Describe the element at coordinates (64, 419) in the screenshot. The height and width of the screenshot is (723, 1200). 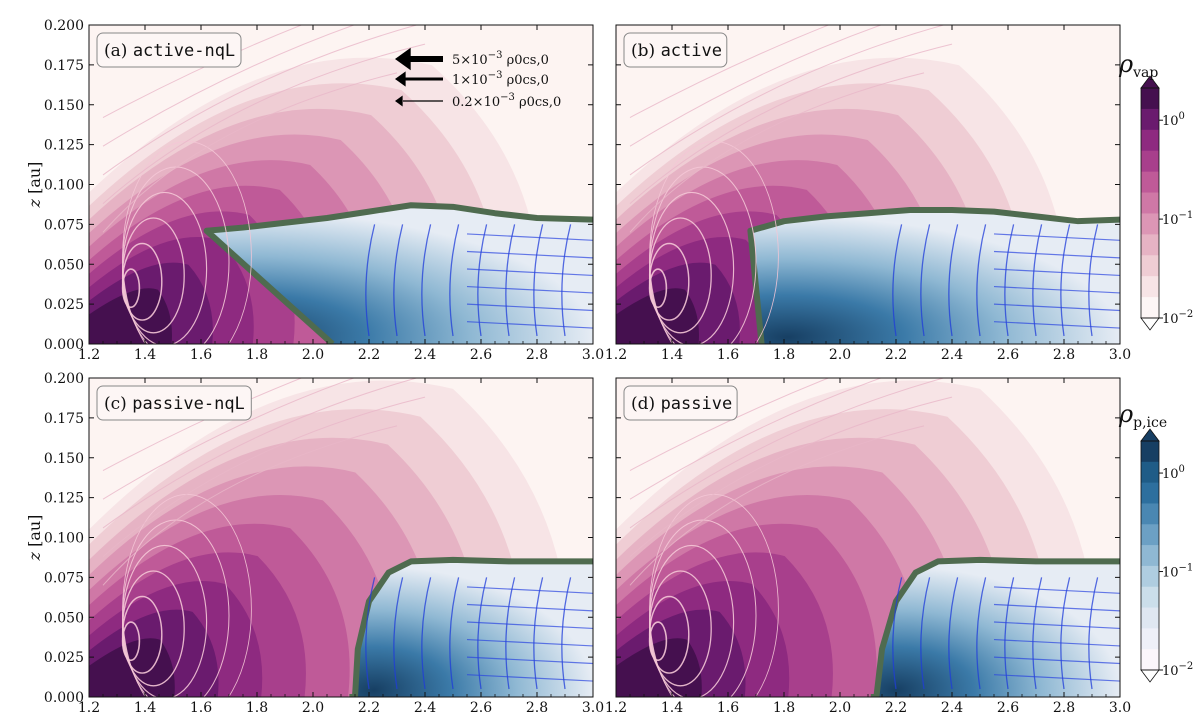
I see `y-tick-label: 0.175` at that location.